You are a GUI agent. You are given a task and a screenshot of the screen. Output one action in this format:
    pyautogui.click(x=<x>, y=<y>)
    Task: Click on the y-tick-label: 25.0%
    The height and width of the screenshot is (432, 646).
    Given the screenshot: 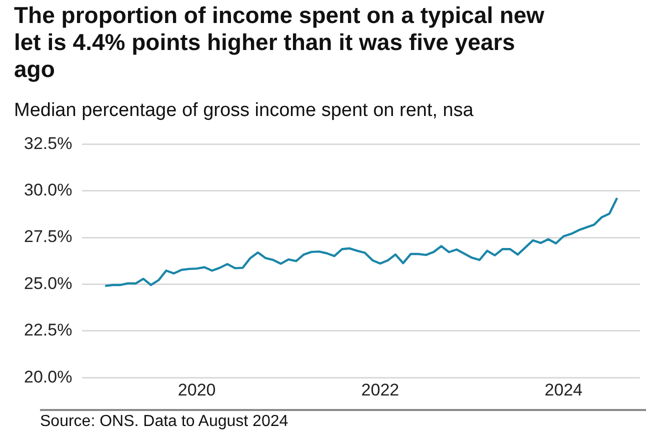 What is the action you would take?
    pyautogui.click(x=48, y=283)
    